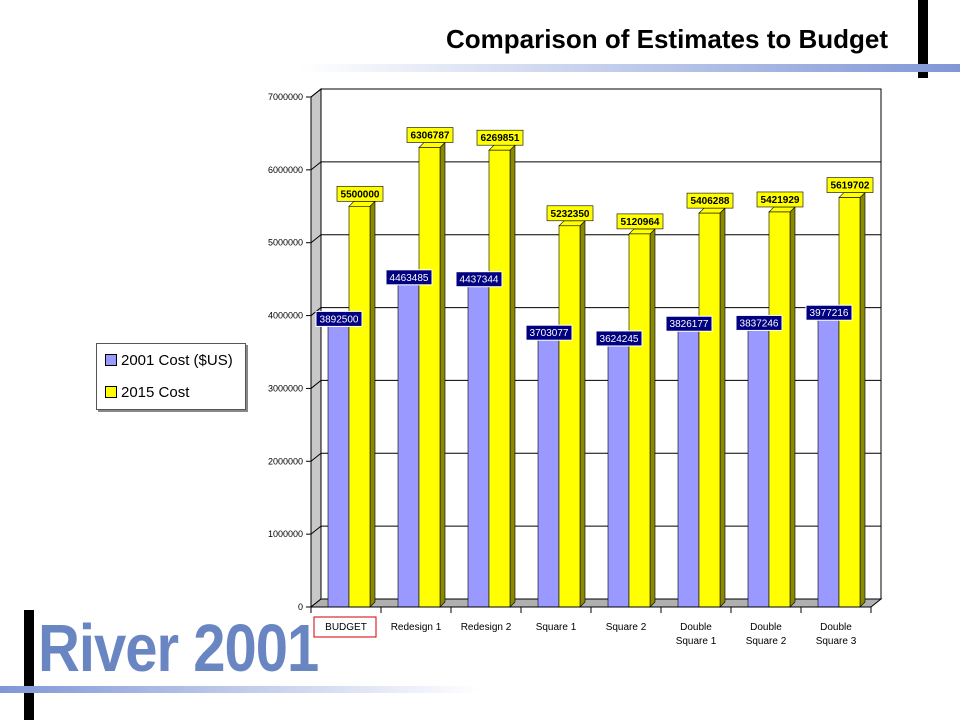  Describe the element at coordinates (285, 388) in the screenshot. I see `y-tick-label: 3000000` at that location.